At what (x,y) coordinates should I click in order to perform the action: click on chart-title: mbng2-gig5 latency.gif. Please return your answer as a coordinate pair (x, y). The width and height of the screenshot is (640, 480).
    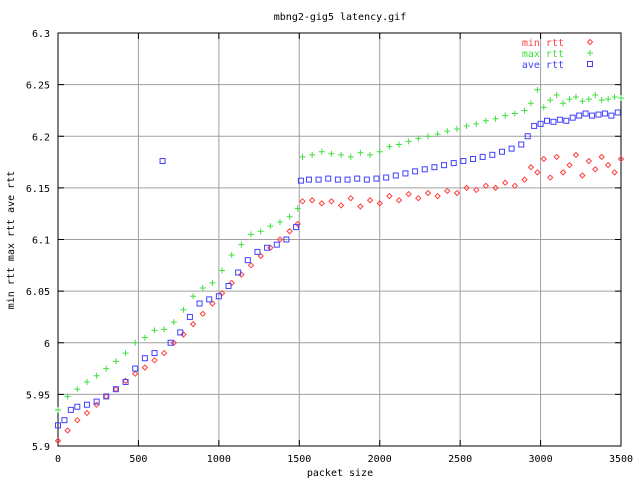
    Looking at the image, I should click on (340, 17).